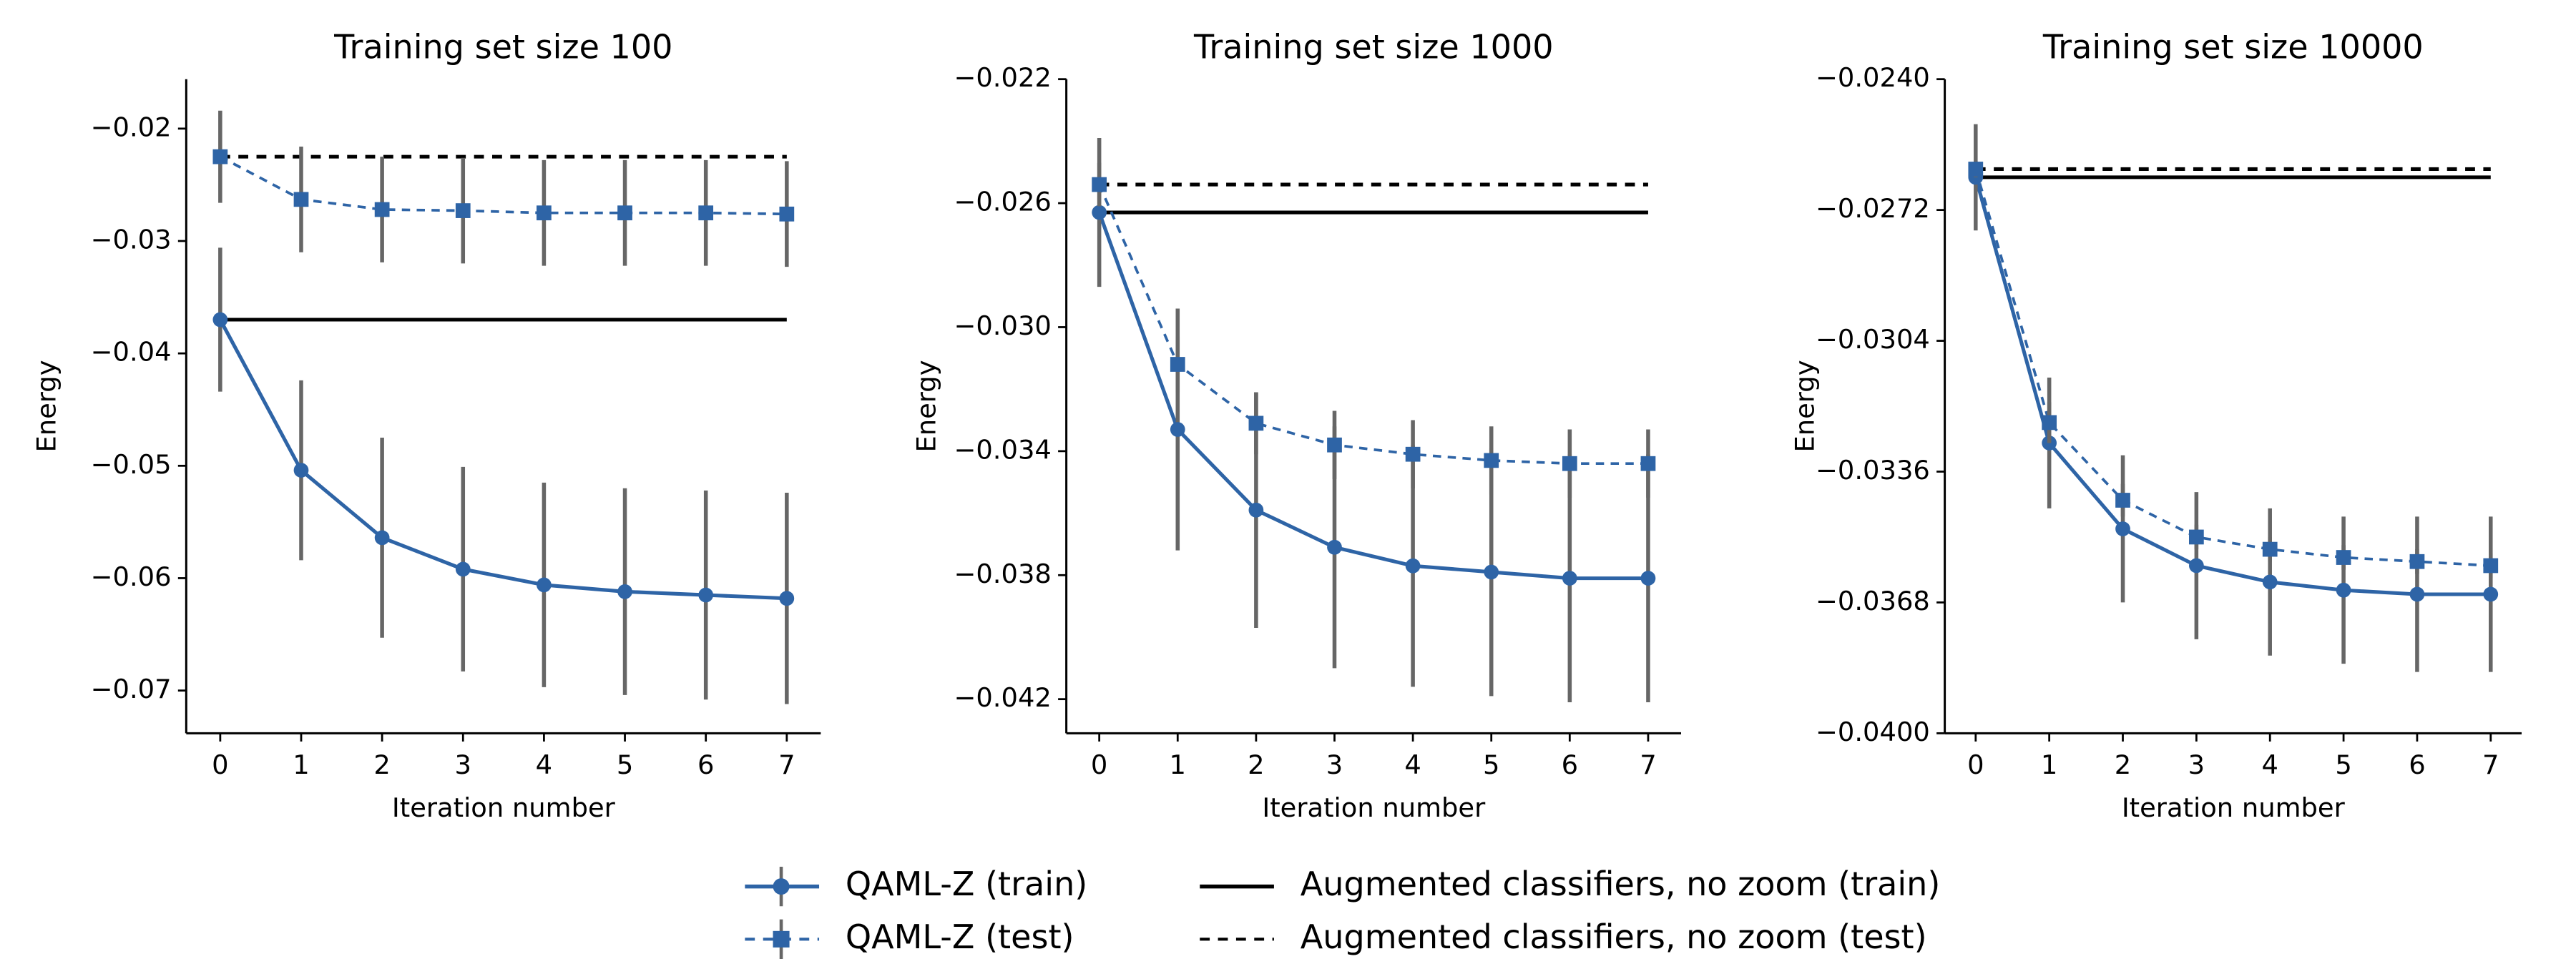  What do you see at coordinates (967, 884) in the screenshot?
I see `legend-label: QAML-Z (train)` at bounding box center [967, 884].